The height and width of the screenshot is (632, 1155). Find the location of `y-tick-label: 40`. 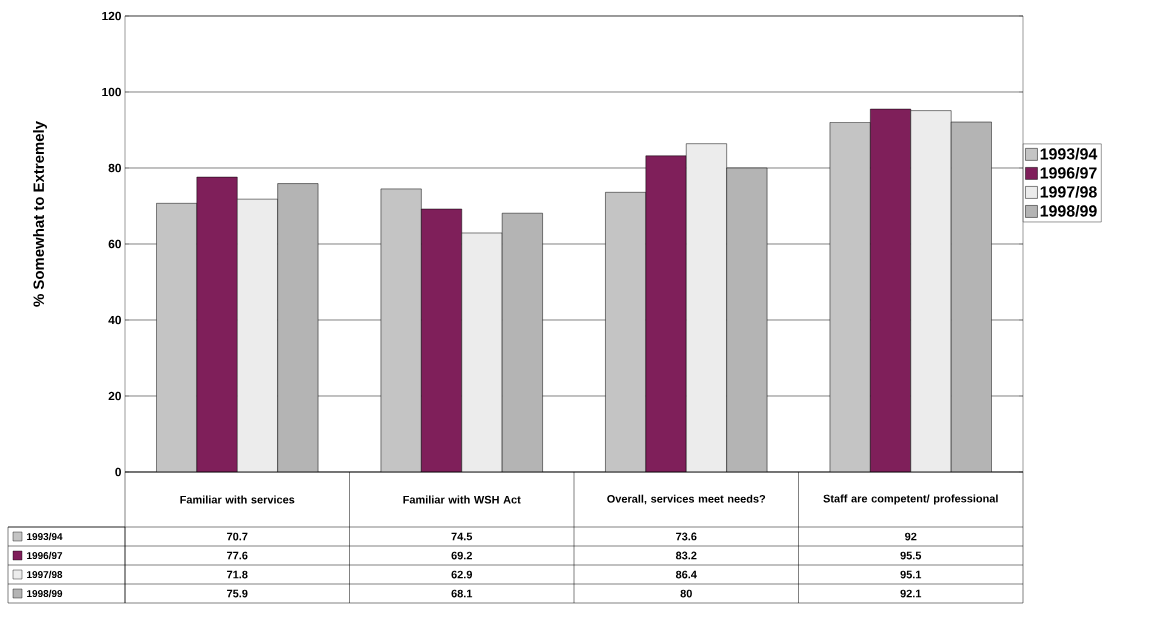

y-tick-label: 40 is located at coordinates (114, 320).